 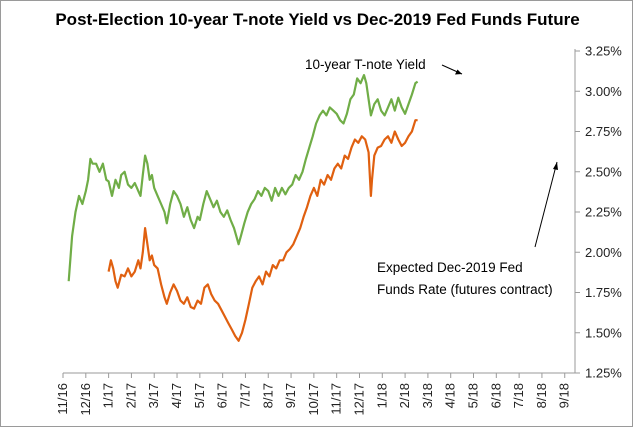 I want to click on x-tick-label: 3/17, so click(x=153, y=395).